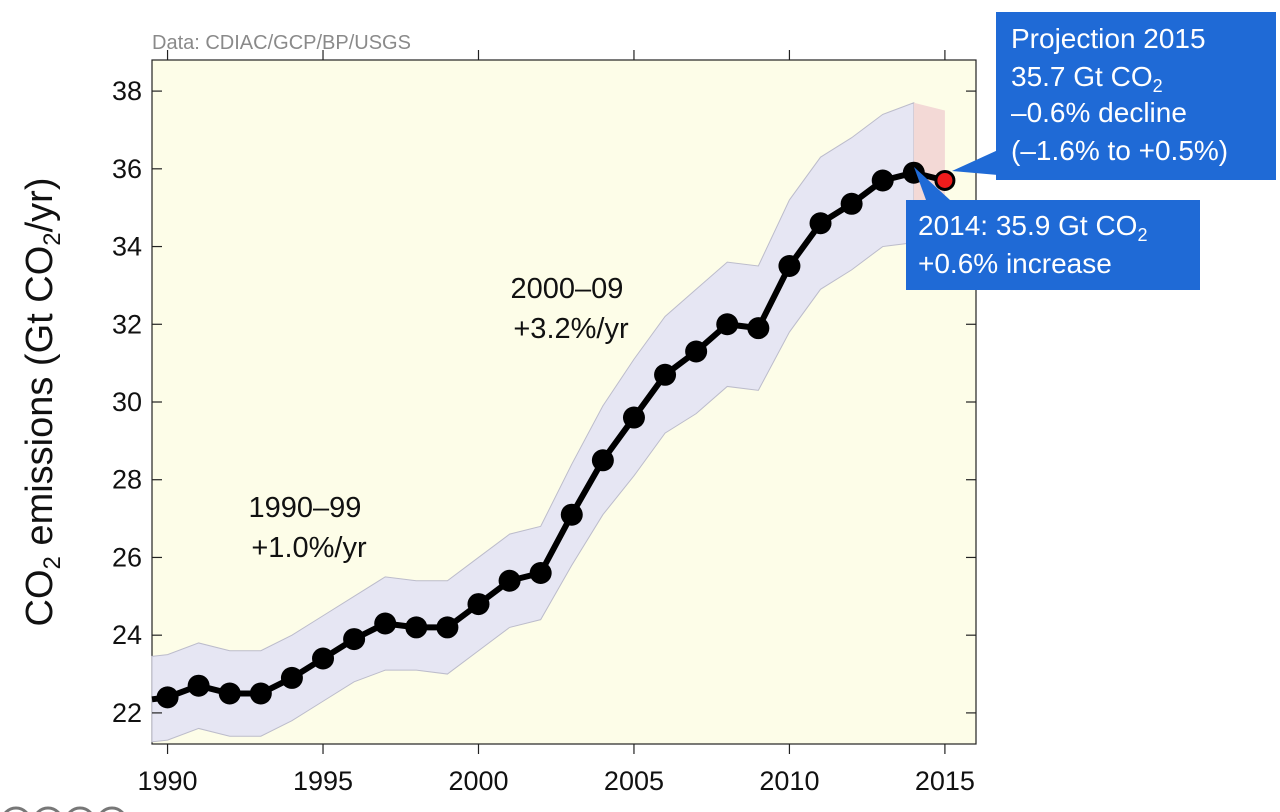 The height and width of the screenshot is (812, 1280). Describe the element at coordinates (932, 183) in the screenshot. I see `year2014-callout-pointer` at that location.